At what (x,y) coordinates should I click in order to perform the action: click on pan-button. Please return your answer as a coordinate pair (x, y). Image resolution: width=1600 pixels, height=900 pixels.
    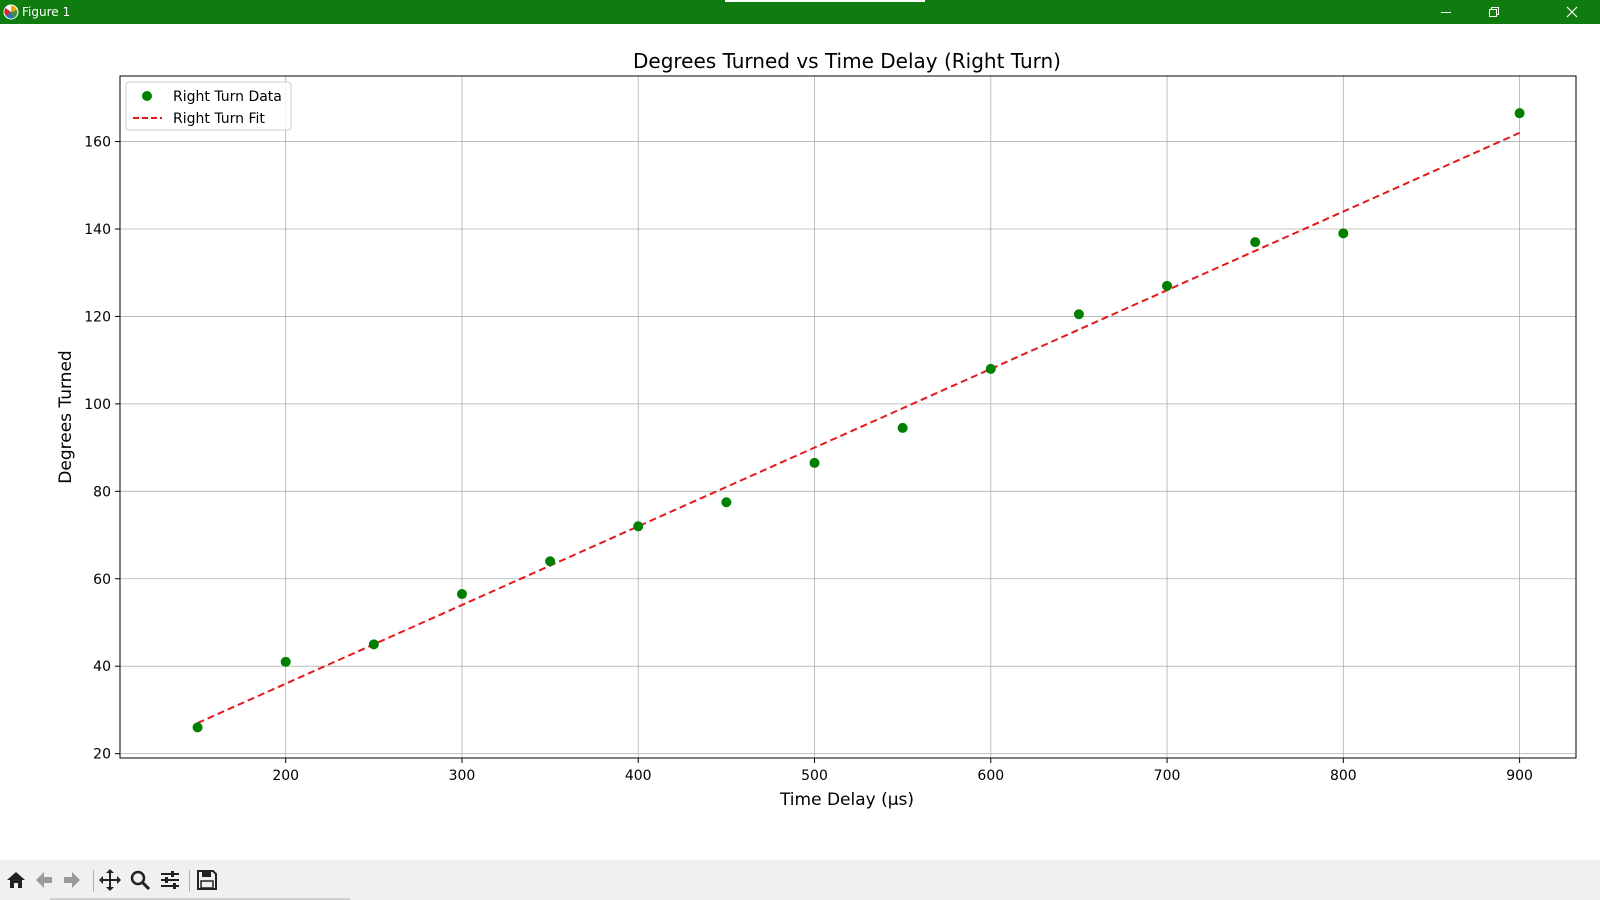
    Looking at the image, I should click on (110, 880).